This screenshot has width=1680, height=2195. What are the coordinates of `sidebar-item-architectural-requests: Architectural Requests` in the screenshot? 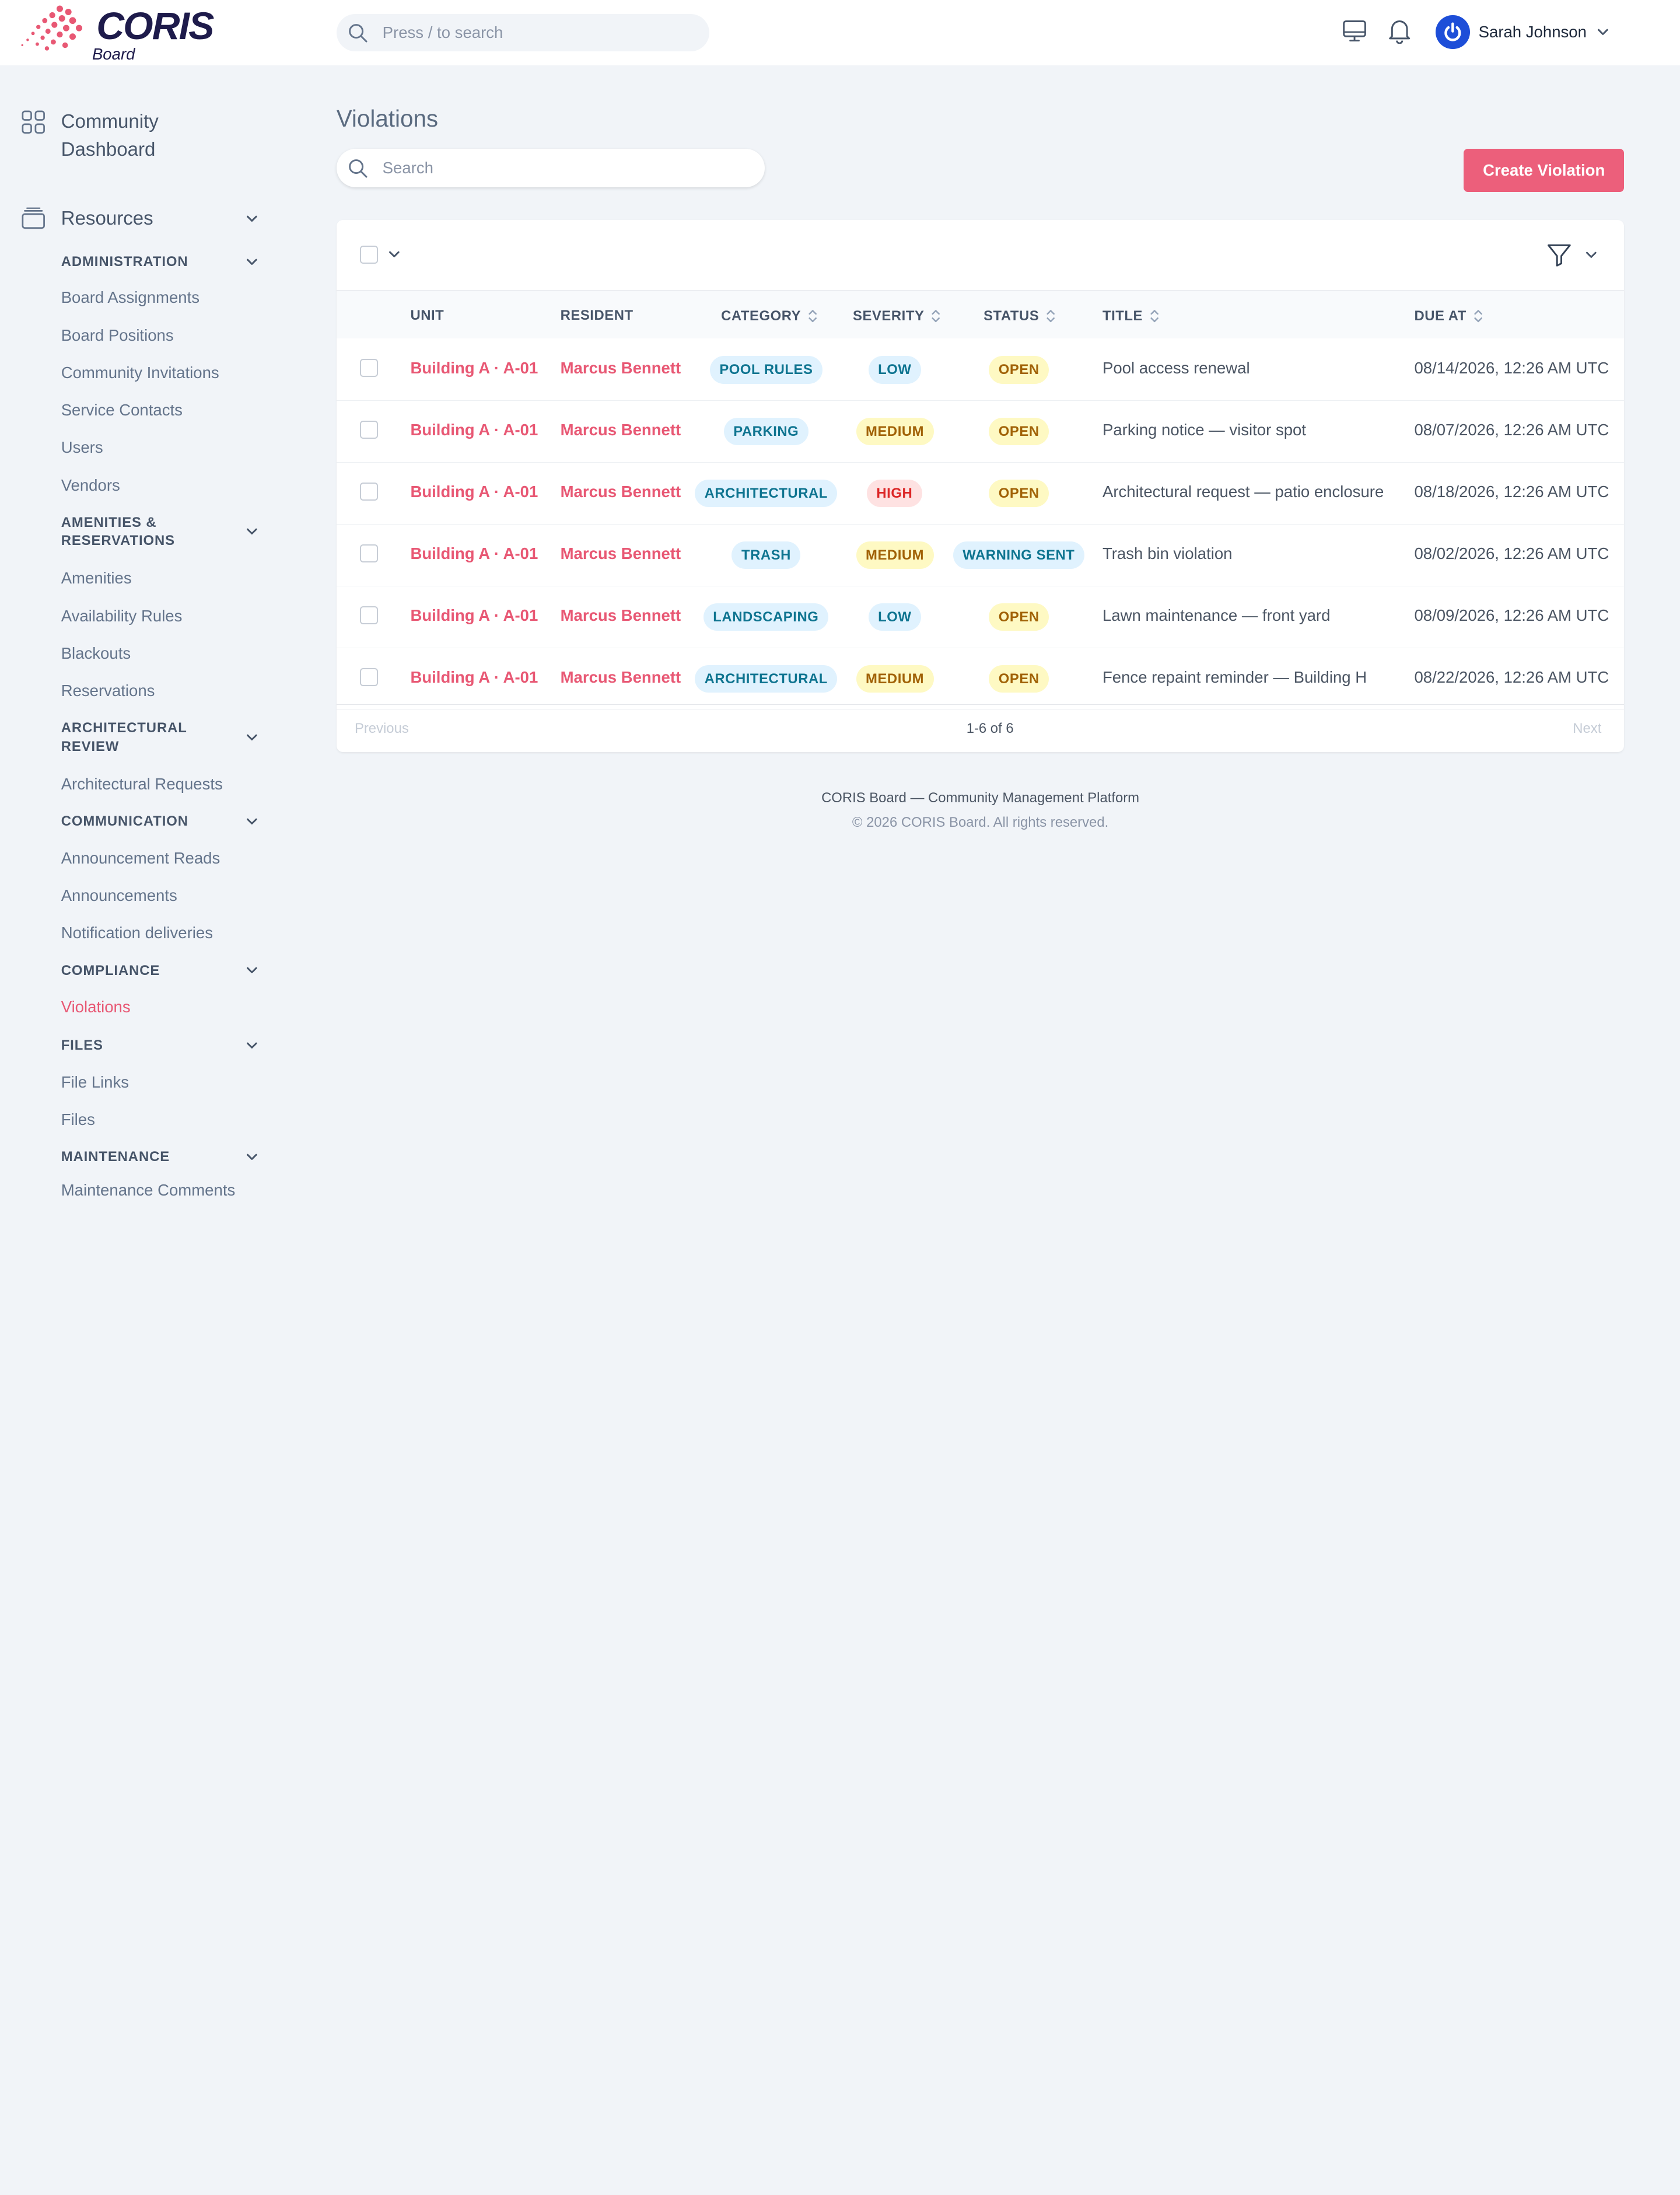 It's located at (142, 784).